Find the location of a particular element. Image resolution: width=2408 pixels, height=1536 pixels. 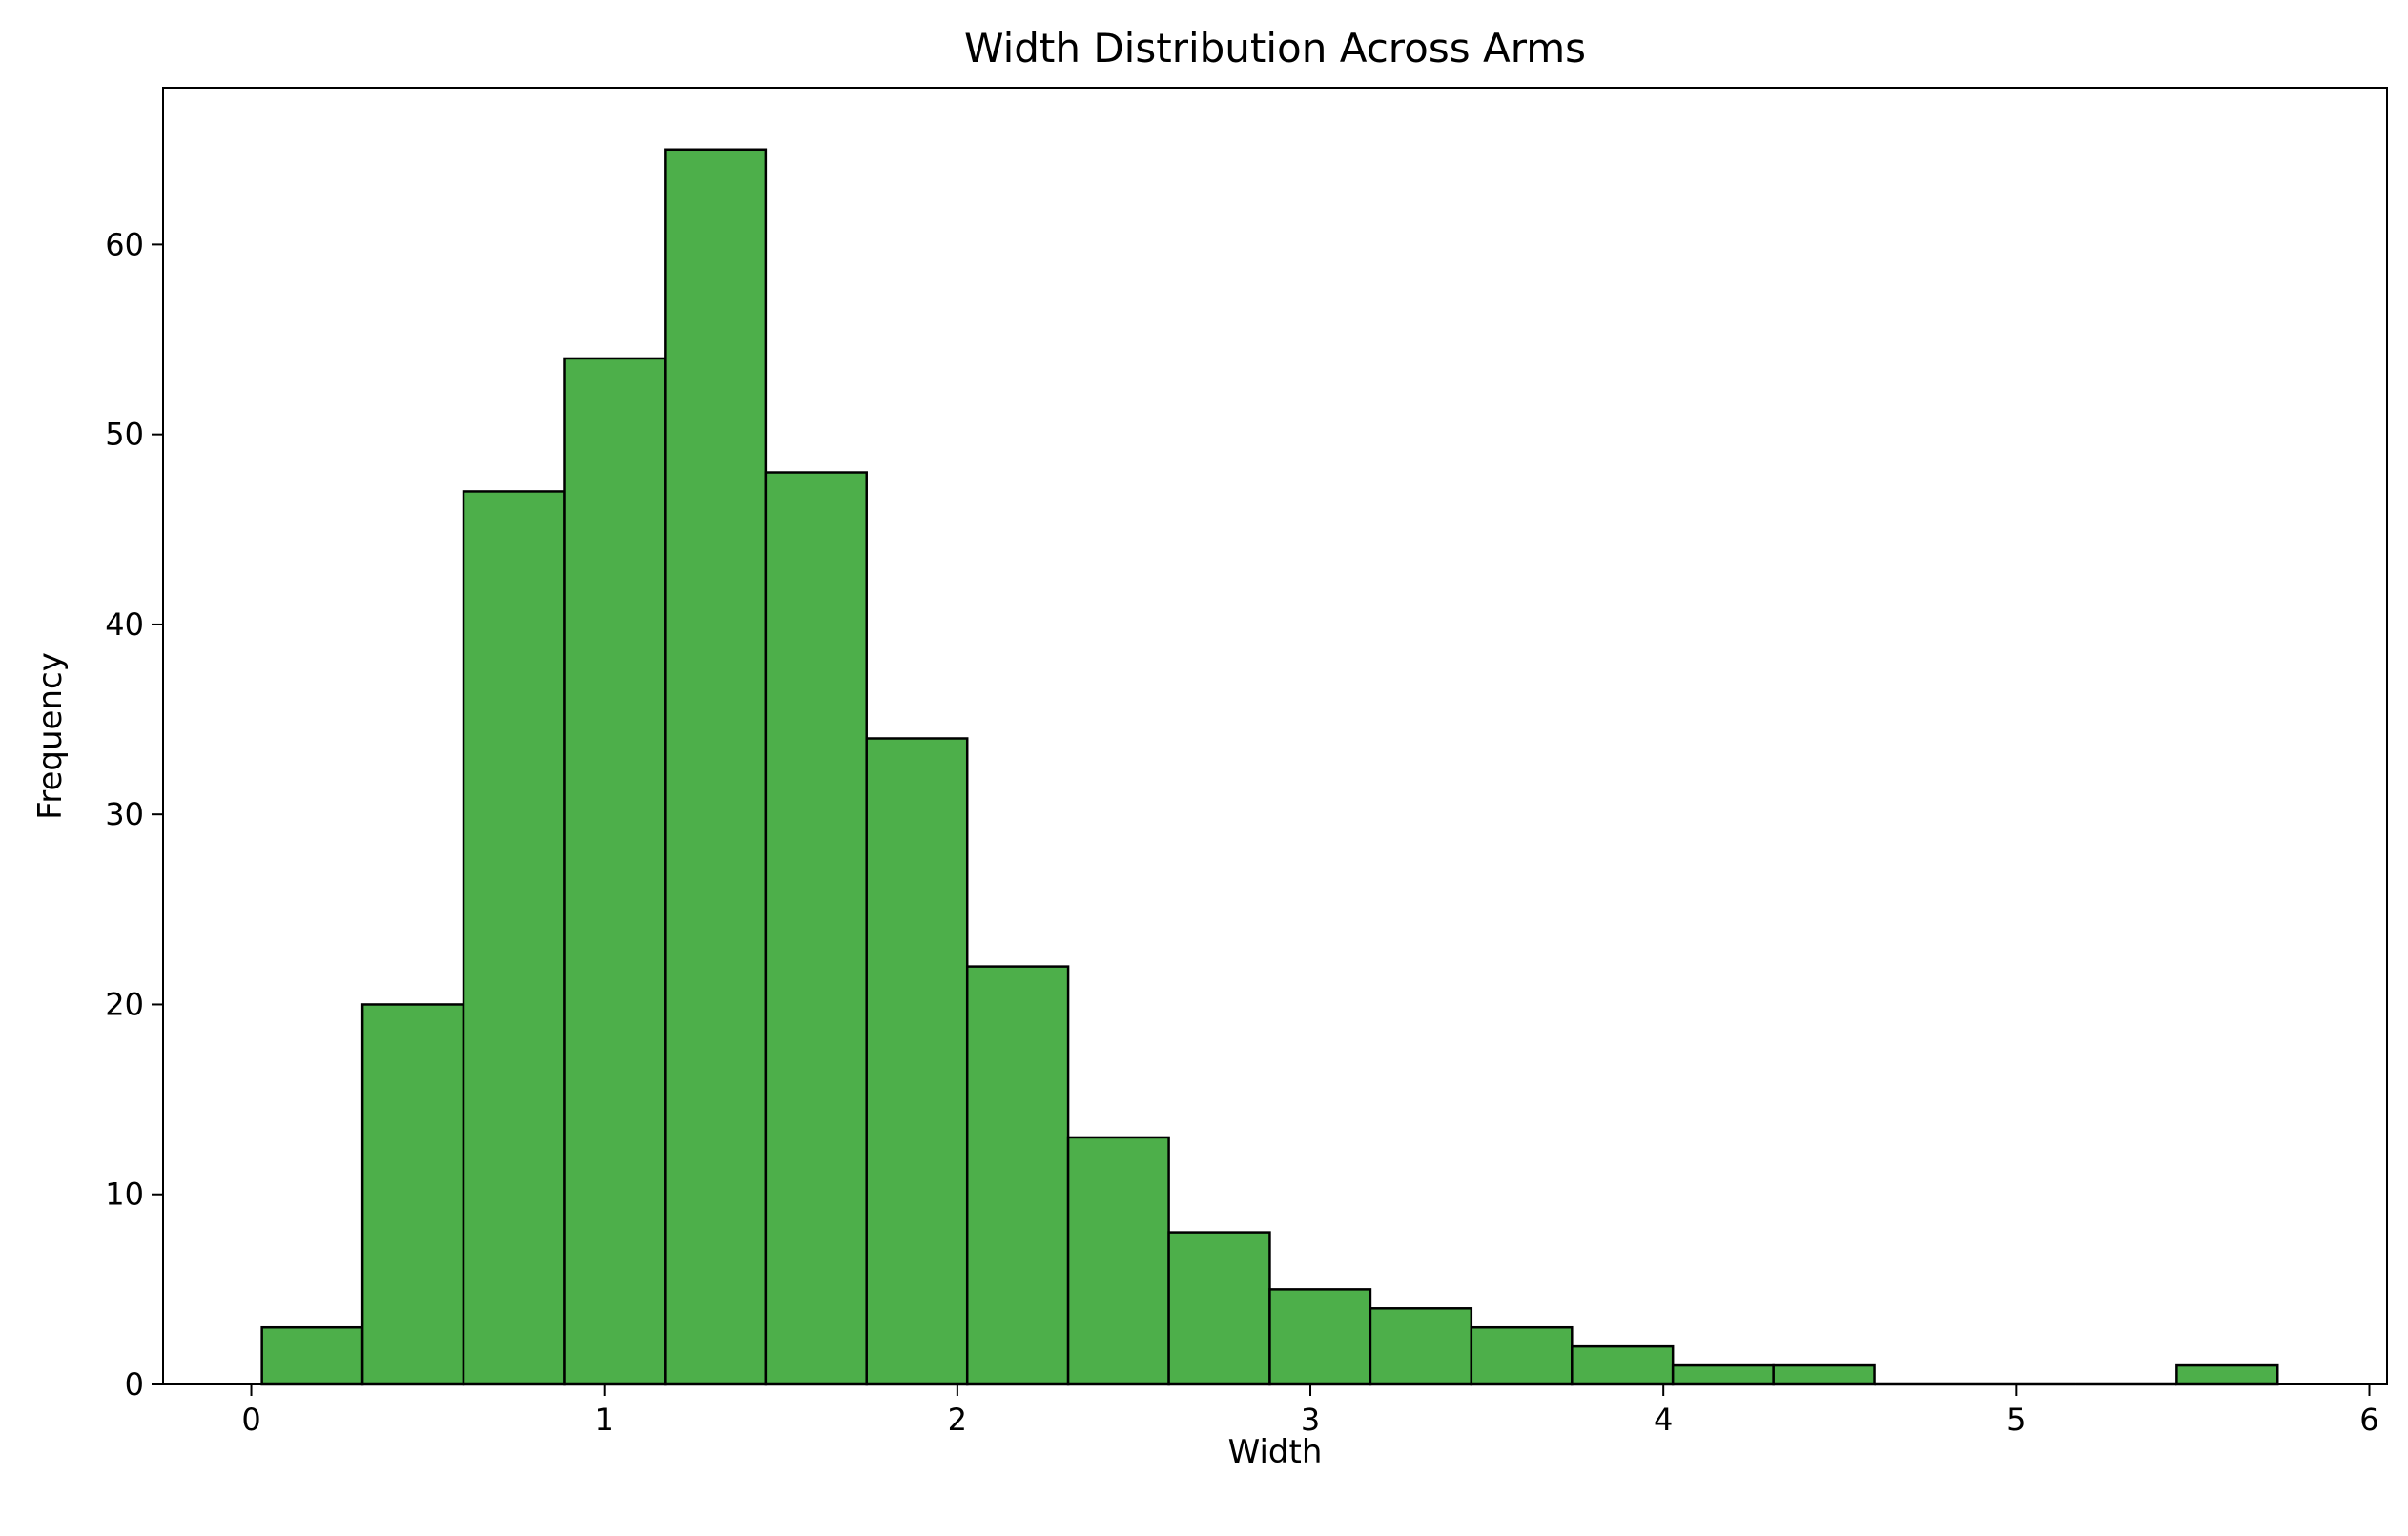

x-tick-label: 4 is located at coordinates (1663, 1420).